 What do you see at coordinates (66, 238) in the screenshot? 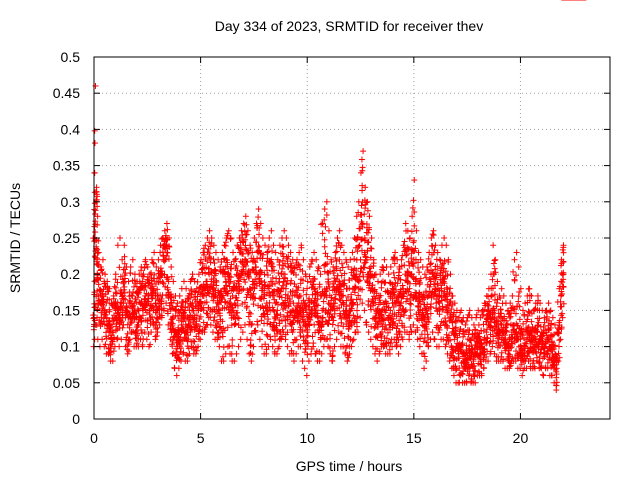
I see `y-tick-label: 0.25` at bounding box center [66, 238].